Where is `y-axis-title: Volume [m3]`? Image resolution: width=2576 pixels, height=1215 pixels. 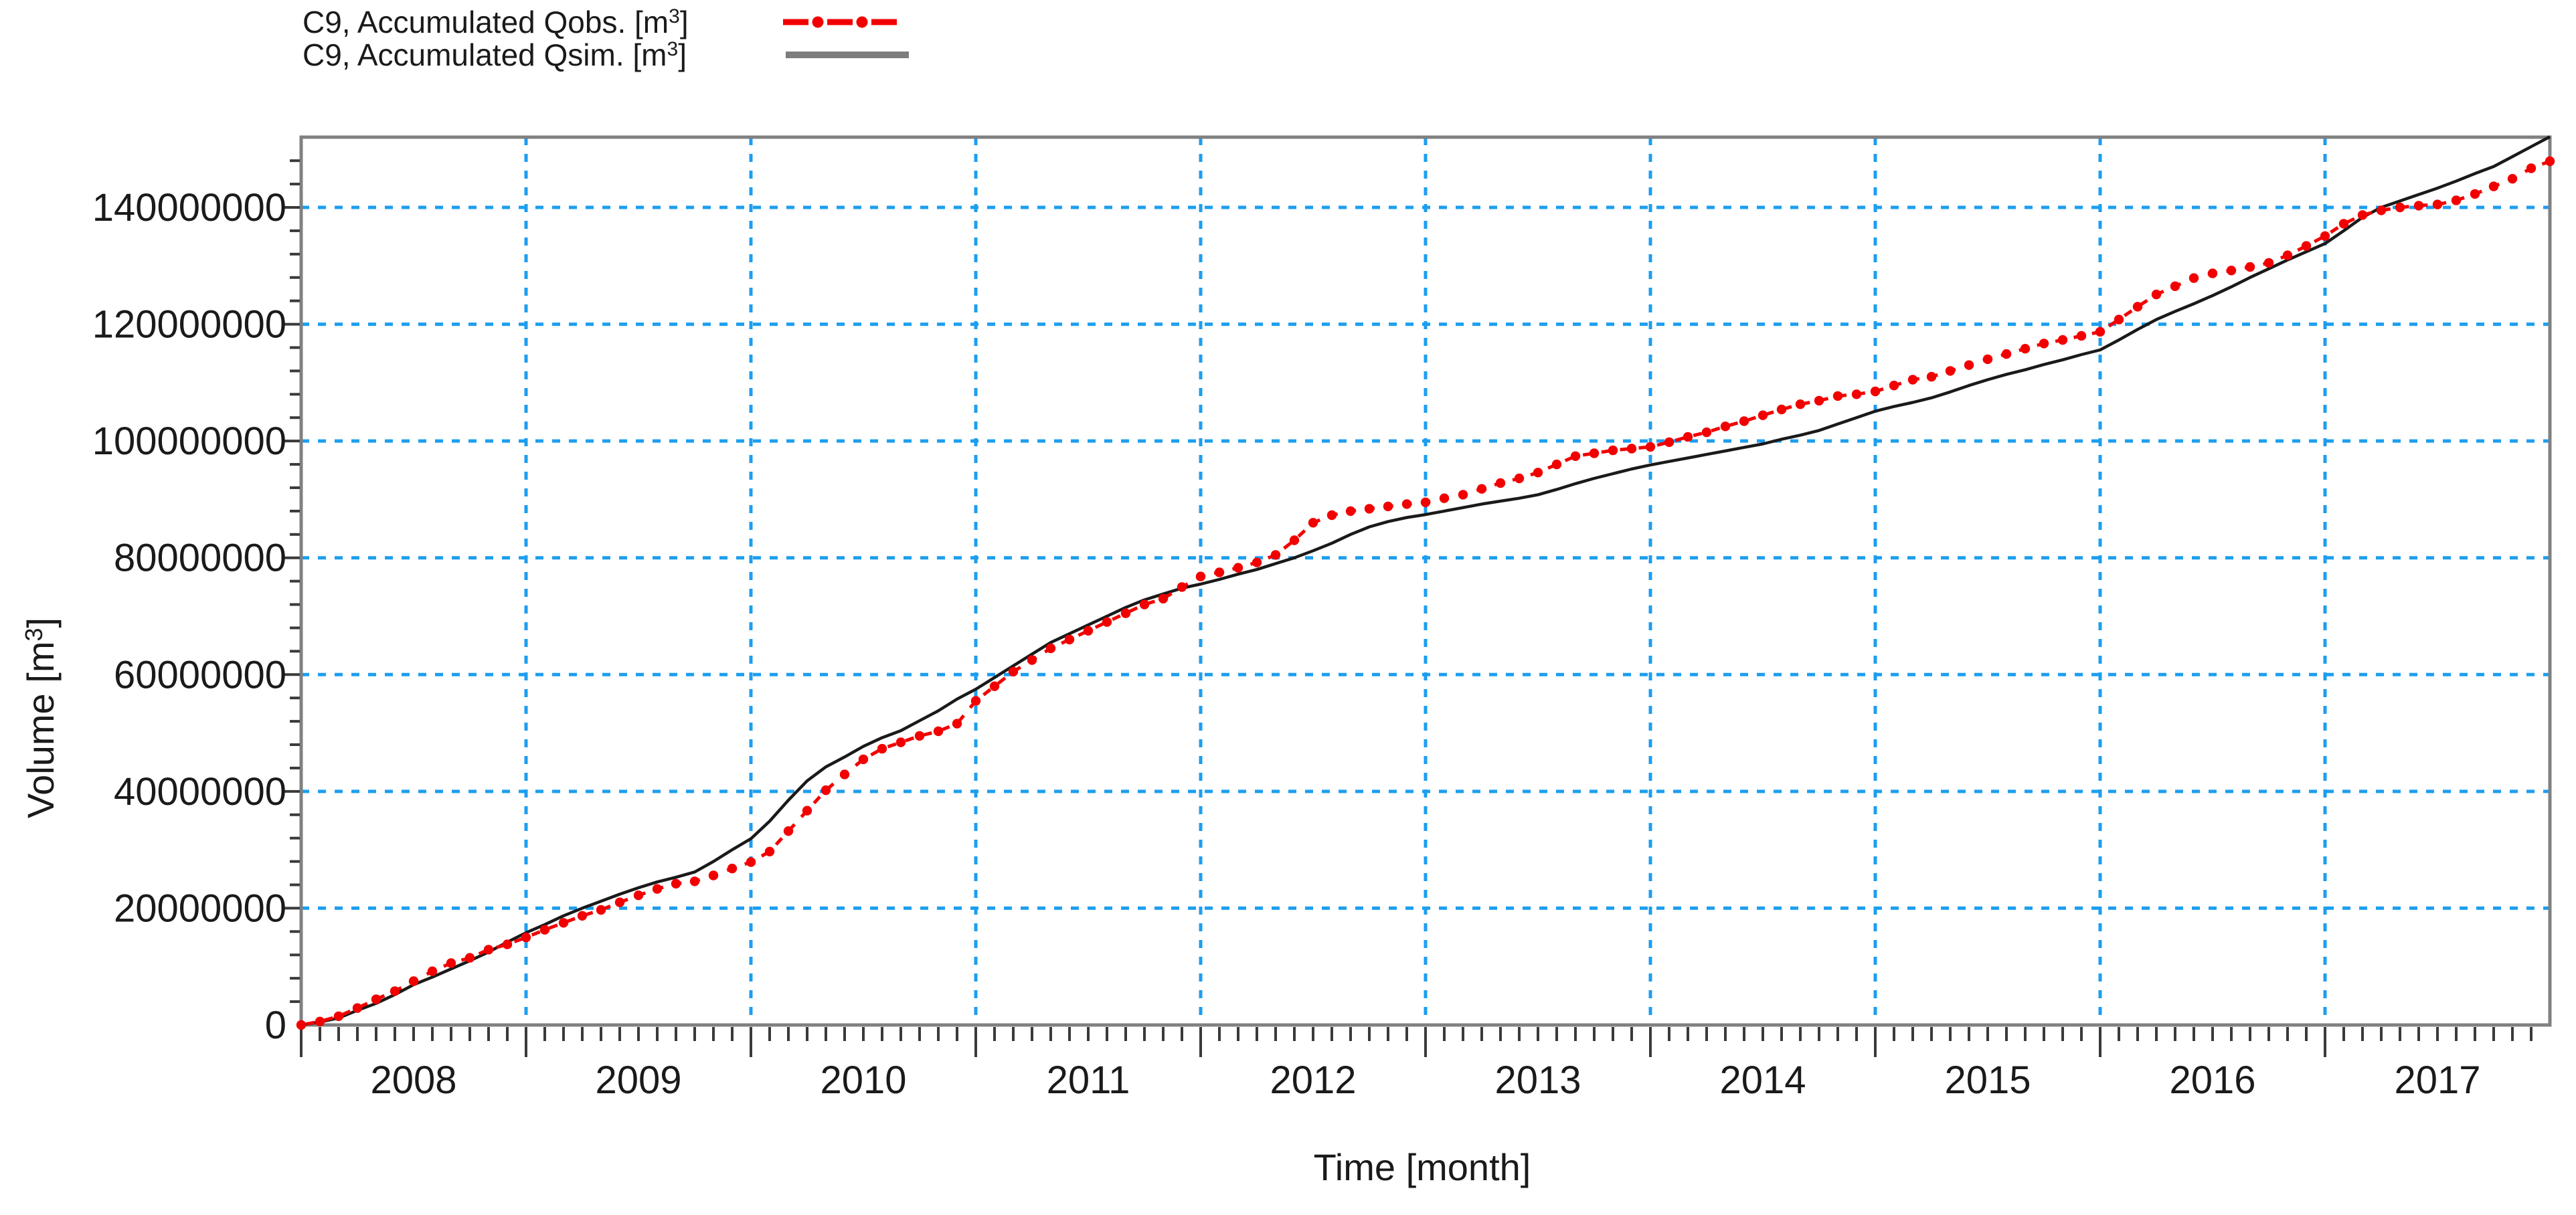 y-axis-title: Volume [m3] is located at coordinates (42, 718).